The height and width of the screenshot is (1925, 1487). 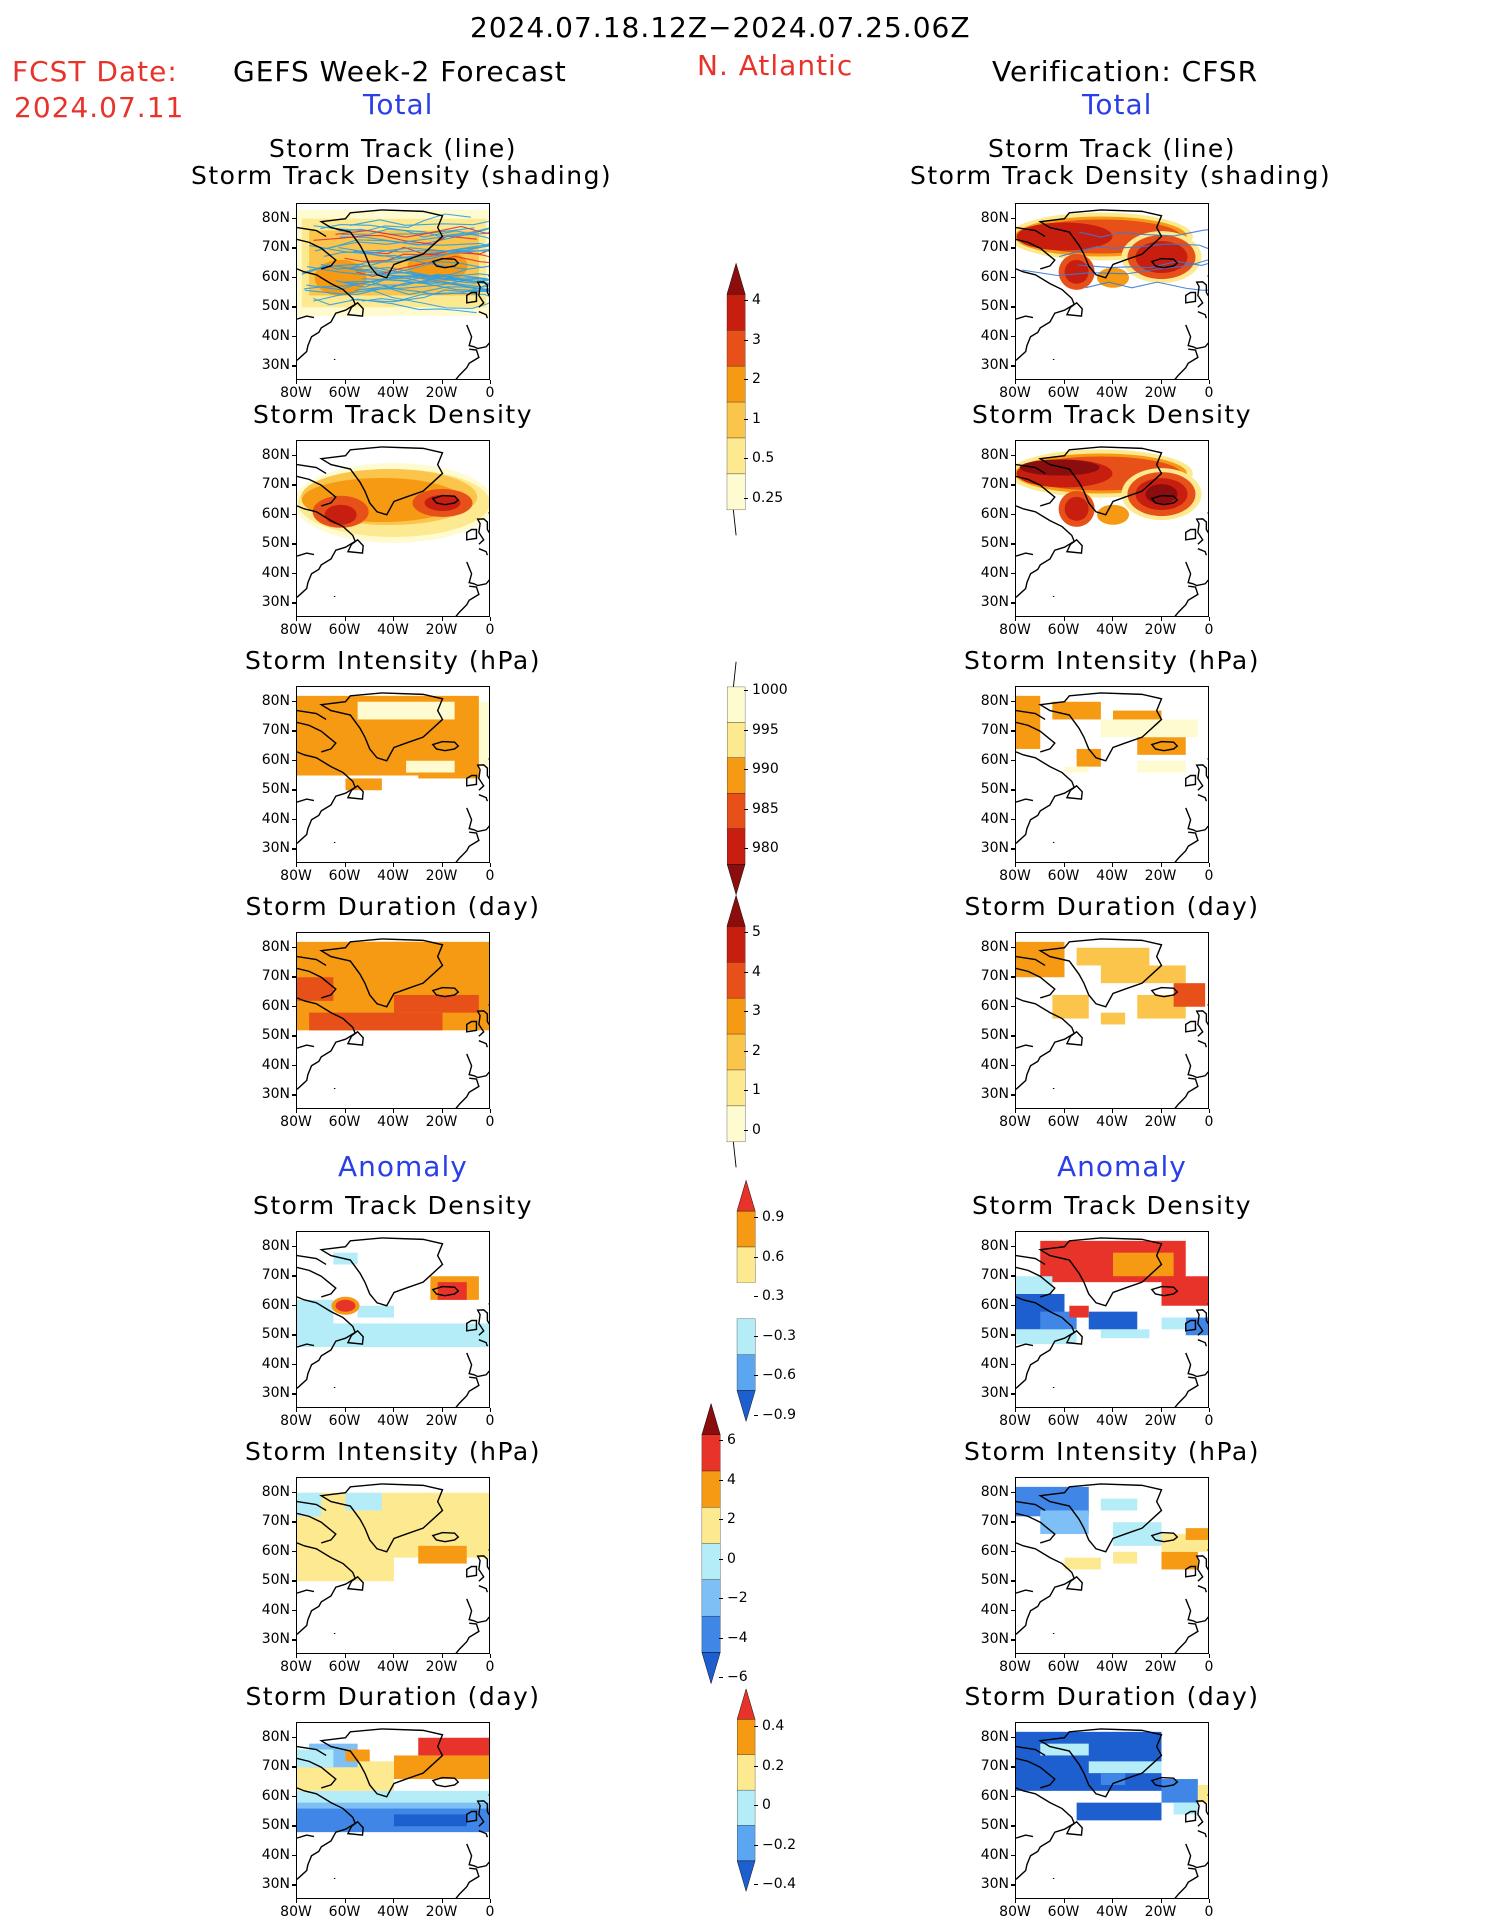 I want to click on forecast-anom-intensity-title: Storm Intensity (hPa), so click(x=393, y=1451).